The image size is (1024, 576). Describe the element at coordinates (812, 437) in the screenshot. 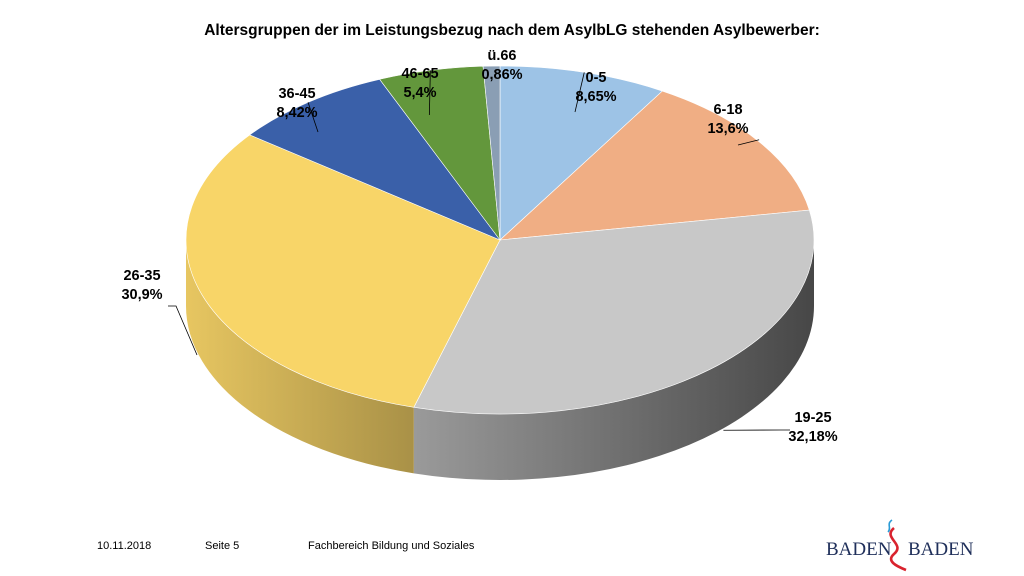

I see `label-value-19-25: 32,18%` at that location.